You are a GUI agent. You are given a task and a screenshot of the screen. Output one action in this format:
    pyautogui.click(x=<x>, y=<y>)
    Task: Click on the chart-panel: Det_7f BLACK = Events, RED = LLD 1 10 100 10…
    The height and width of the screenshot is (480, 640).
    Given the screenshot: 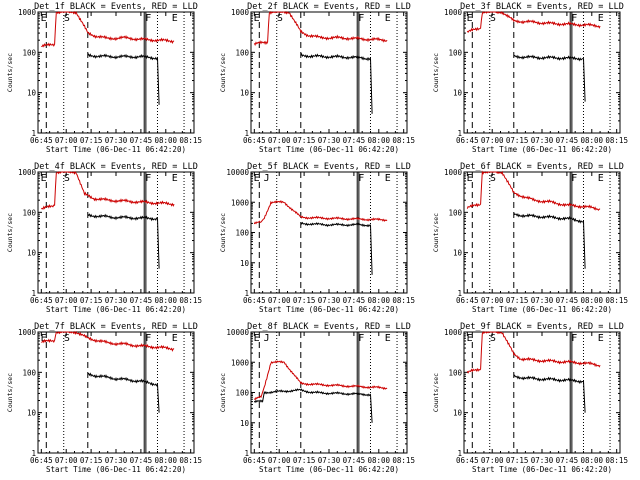 What is the action you would take?
    pyautogui.click(x=104, y=398)
    